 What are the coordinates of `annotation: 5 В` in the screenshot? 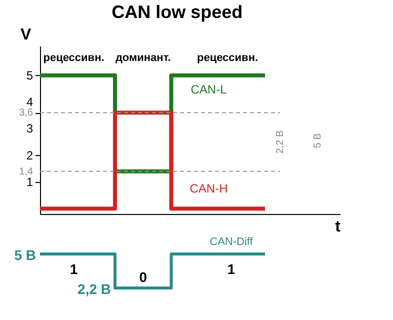 It's located at (318, 140).